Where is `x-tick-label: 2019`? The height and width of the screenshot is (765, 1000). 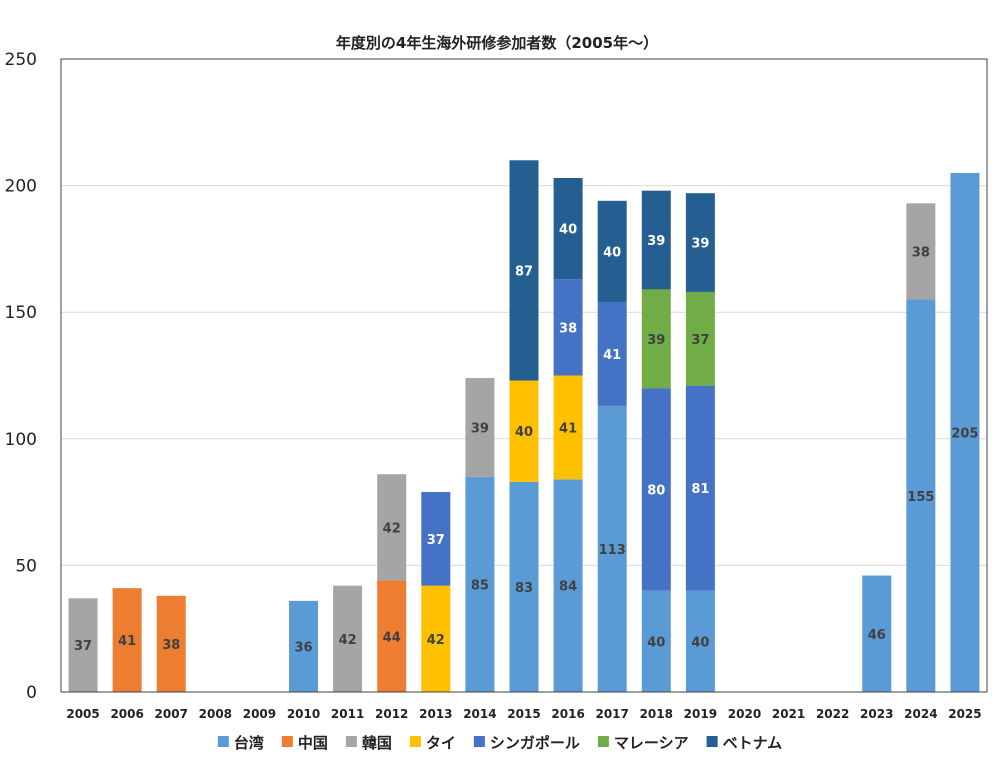
x-tick-label: 2019 is located at coordinates (700, 714).